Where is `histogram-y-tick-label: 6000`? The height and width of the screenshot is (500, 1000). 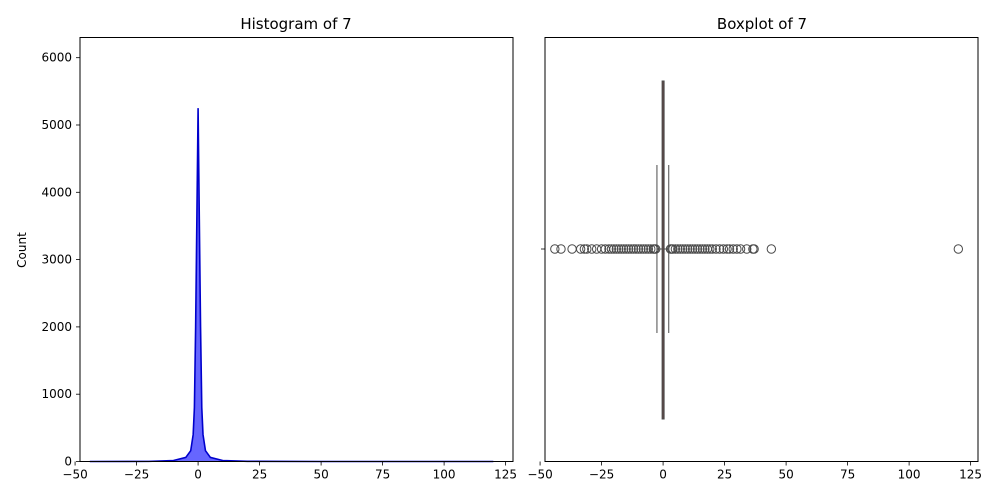 histogram-y-tick-label: 6000 is located at coordinates (56, 58).